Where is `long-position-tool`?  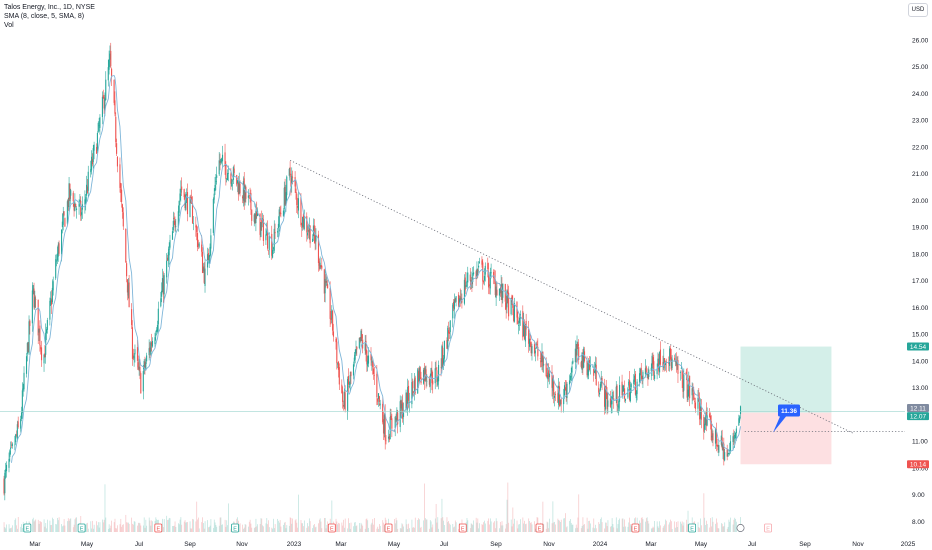
long-position-tool is located at coordinates (786, 405).